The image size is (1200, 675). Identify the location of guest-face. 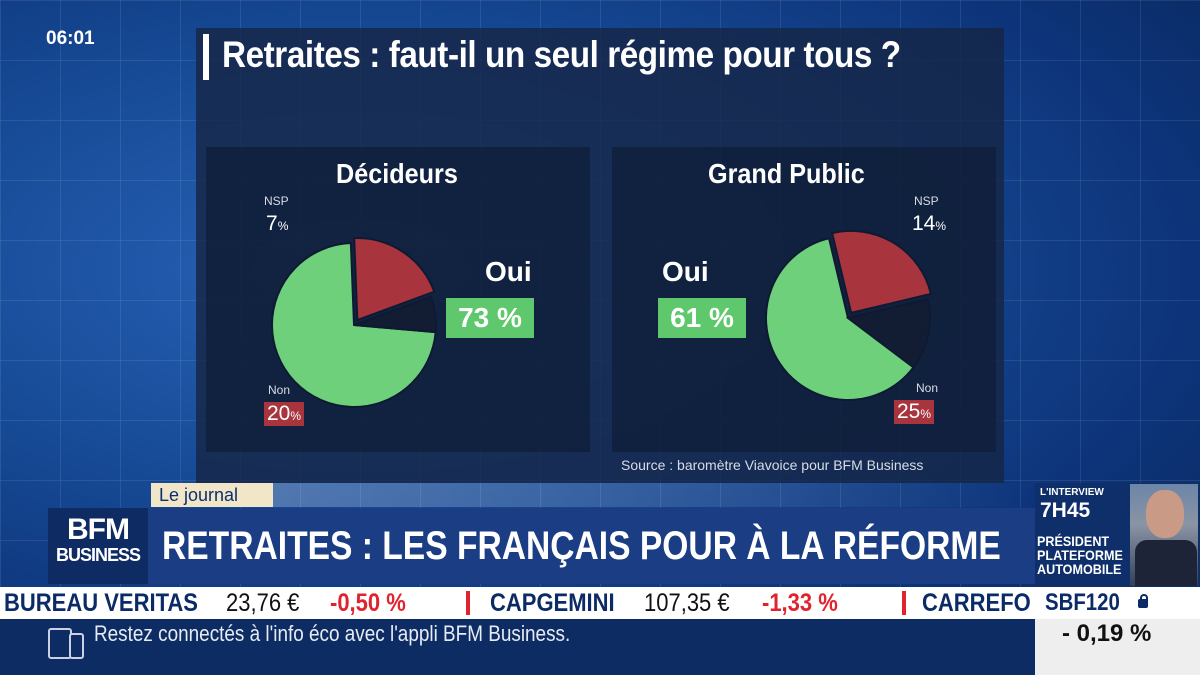
(1165, 514).